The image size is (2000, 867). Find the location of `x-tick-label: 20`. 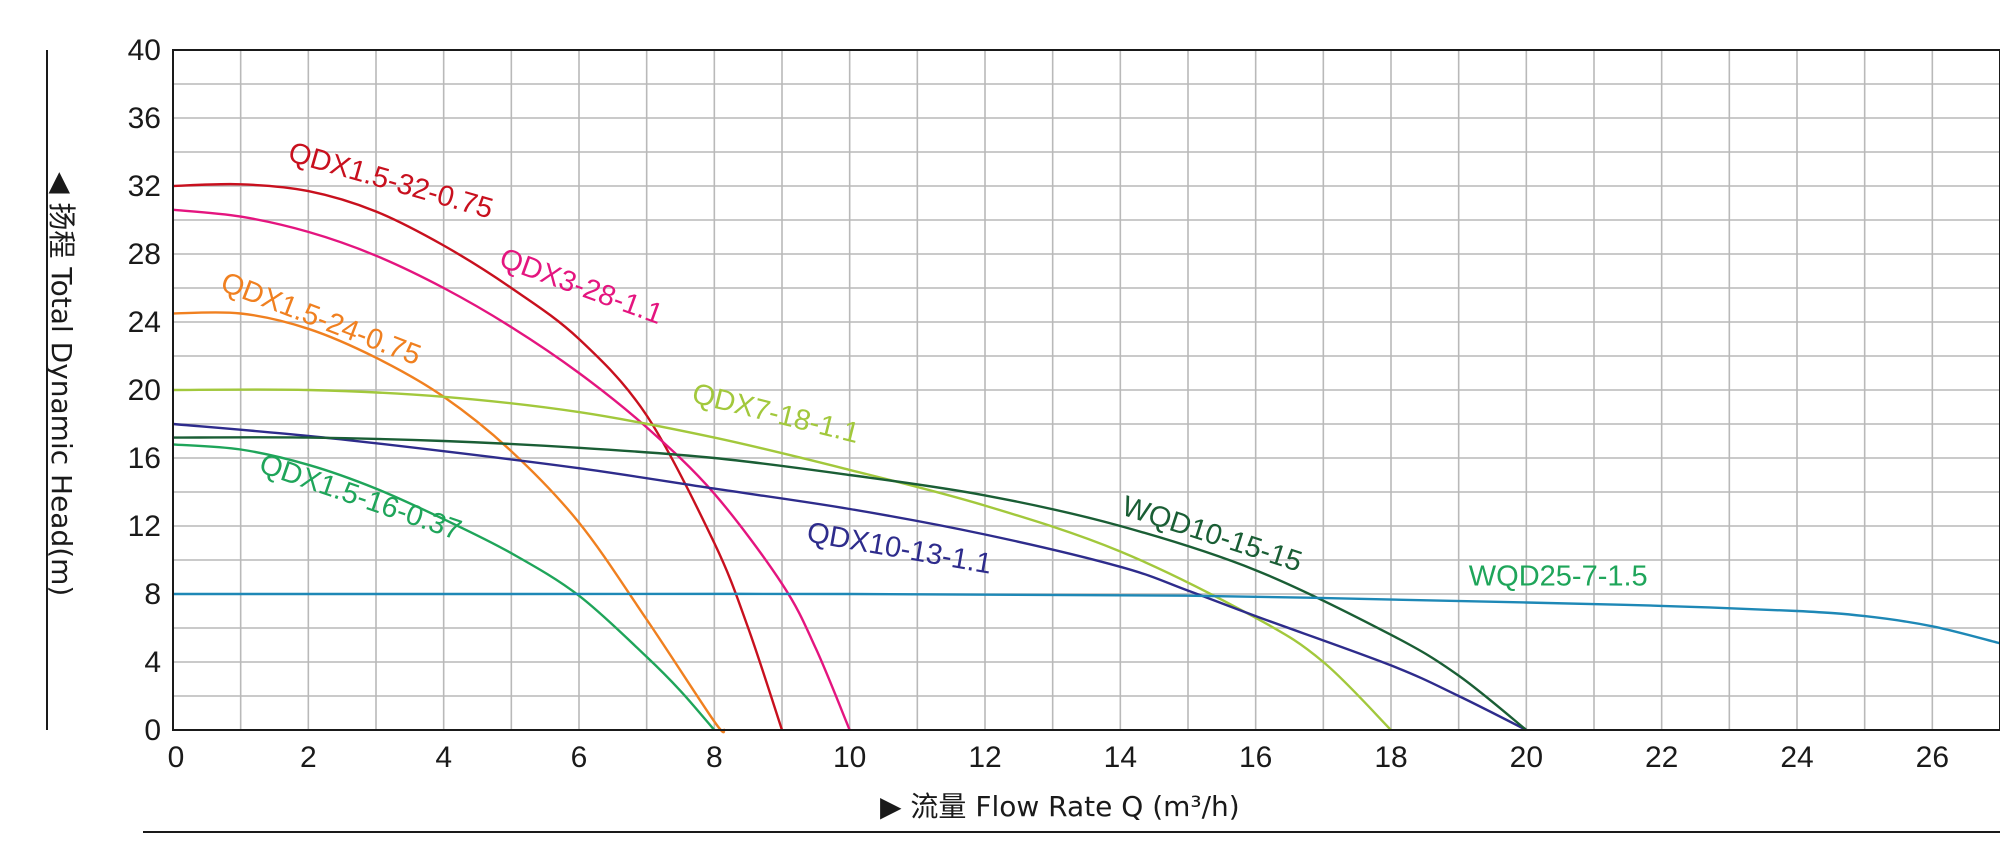

x-tick-label: 20 is located at coordinates (1526, 757).